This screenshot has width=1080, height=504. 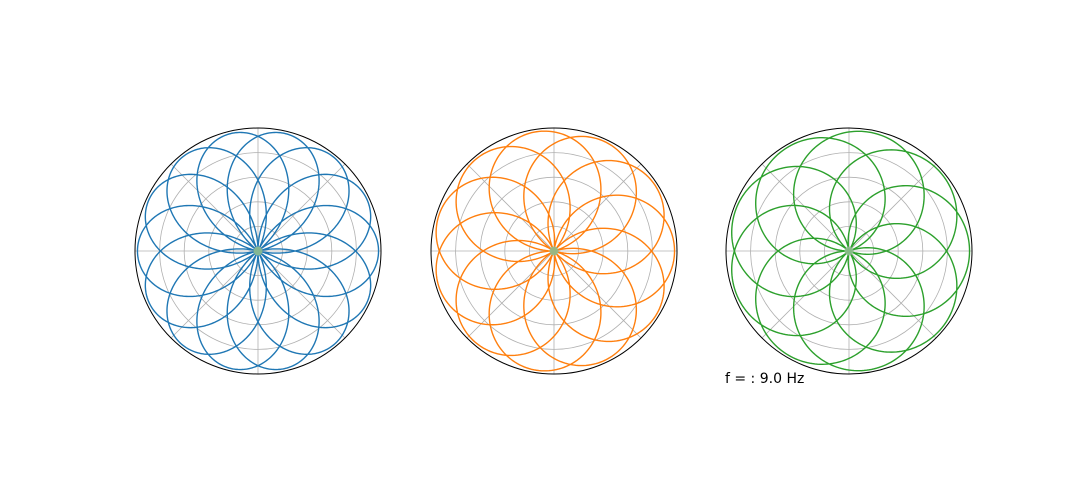 I want to click on frequency-caption: f = : 9.0 Hz, so click(x=764, y=379).